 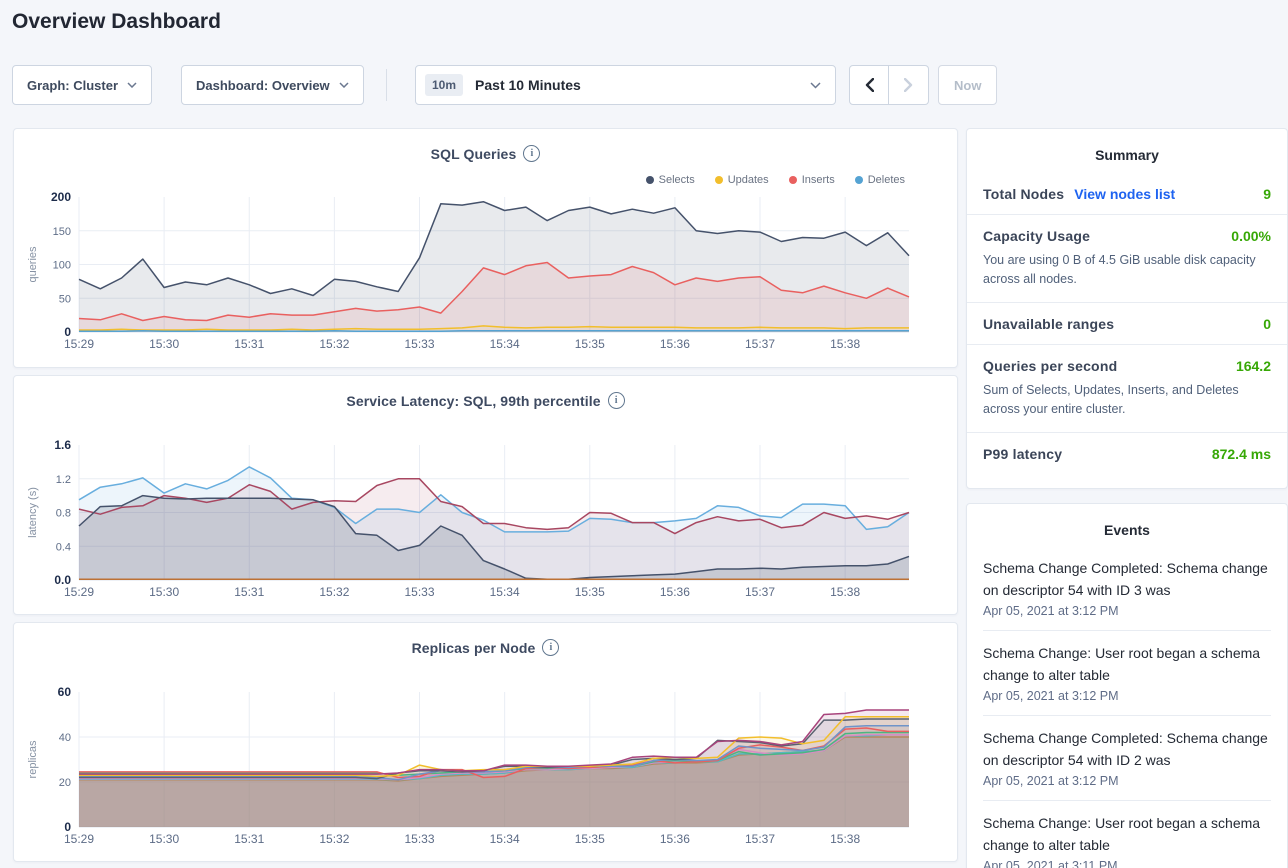 What do you see at coordinates (494, 328) in the screenshot?
I see `series-line-Updates` at bounding box center [494, 328].